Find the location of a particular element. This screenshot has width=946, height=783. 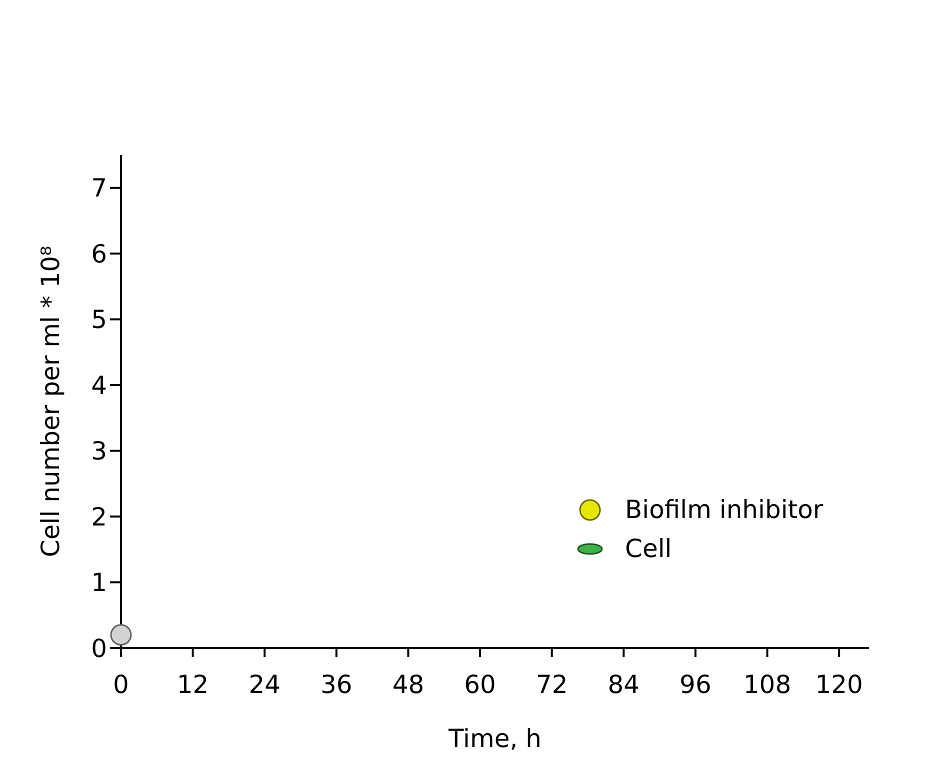

y-tick-label: 3 is located at coordinates (99, 451).